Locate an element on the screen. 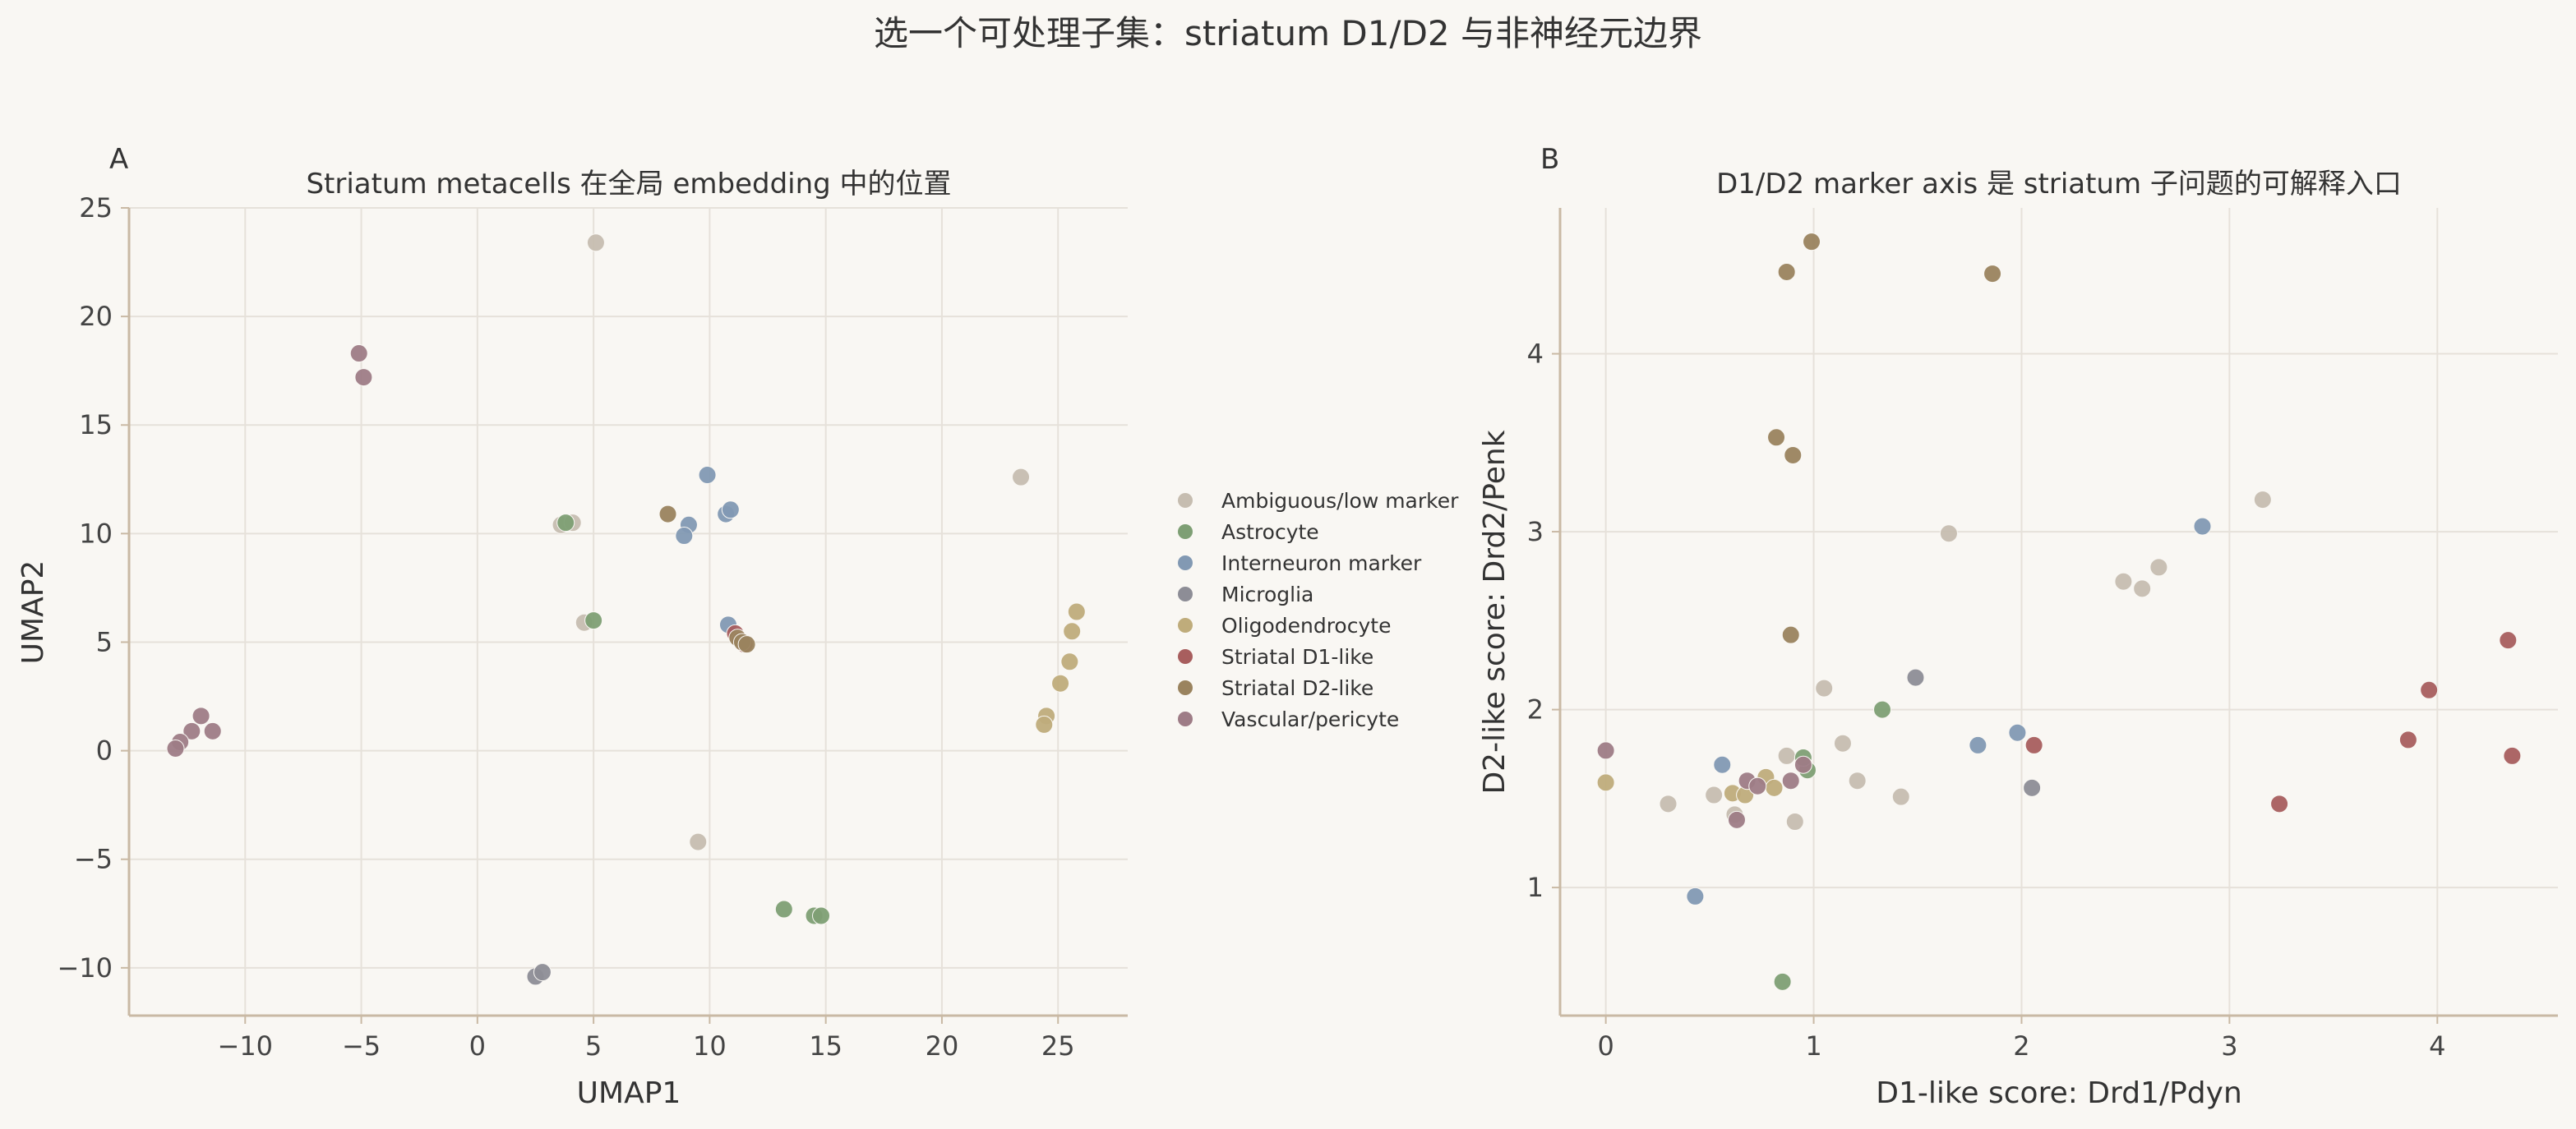 This screenshot has width=2576, height=1129. x-tick-label: 0 is located at coordinates (1605, 1046).